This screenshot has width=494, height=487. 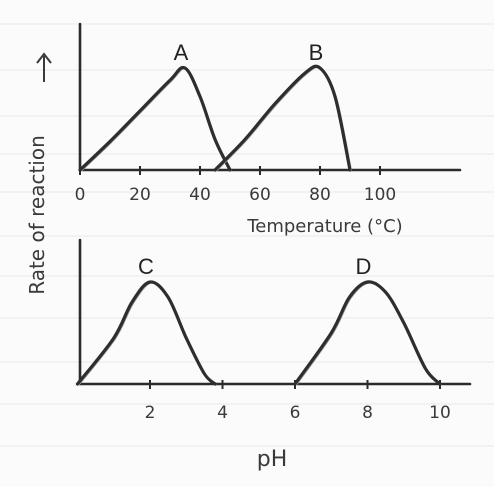 What do you see at coordinates (155, 118) in the screenshot?
I see `curve-a` at bounding box center [155, 118].